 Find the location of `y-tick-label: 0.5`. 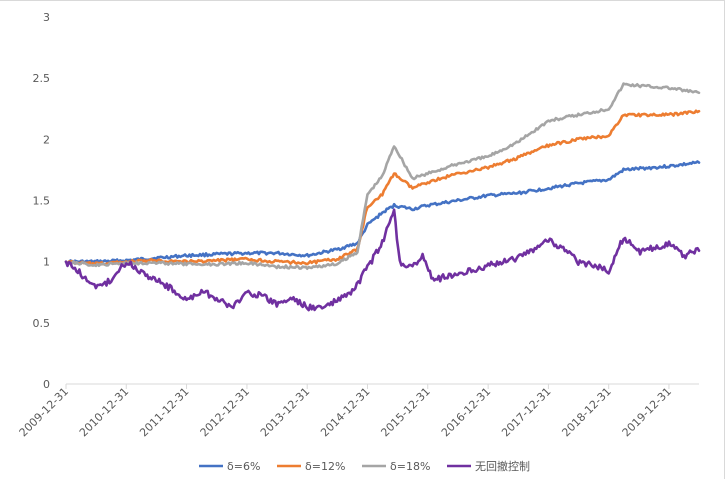

y-tick-label: 0.5 is located at coordinates (42, 323).